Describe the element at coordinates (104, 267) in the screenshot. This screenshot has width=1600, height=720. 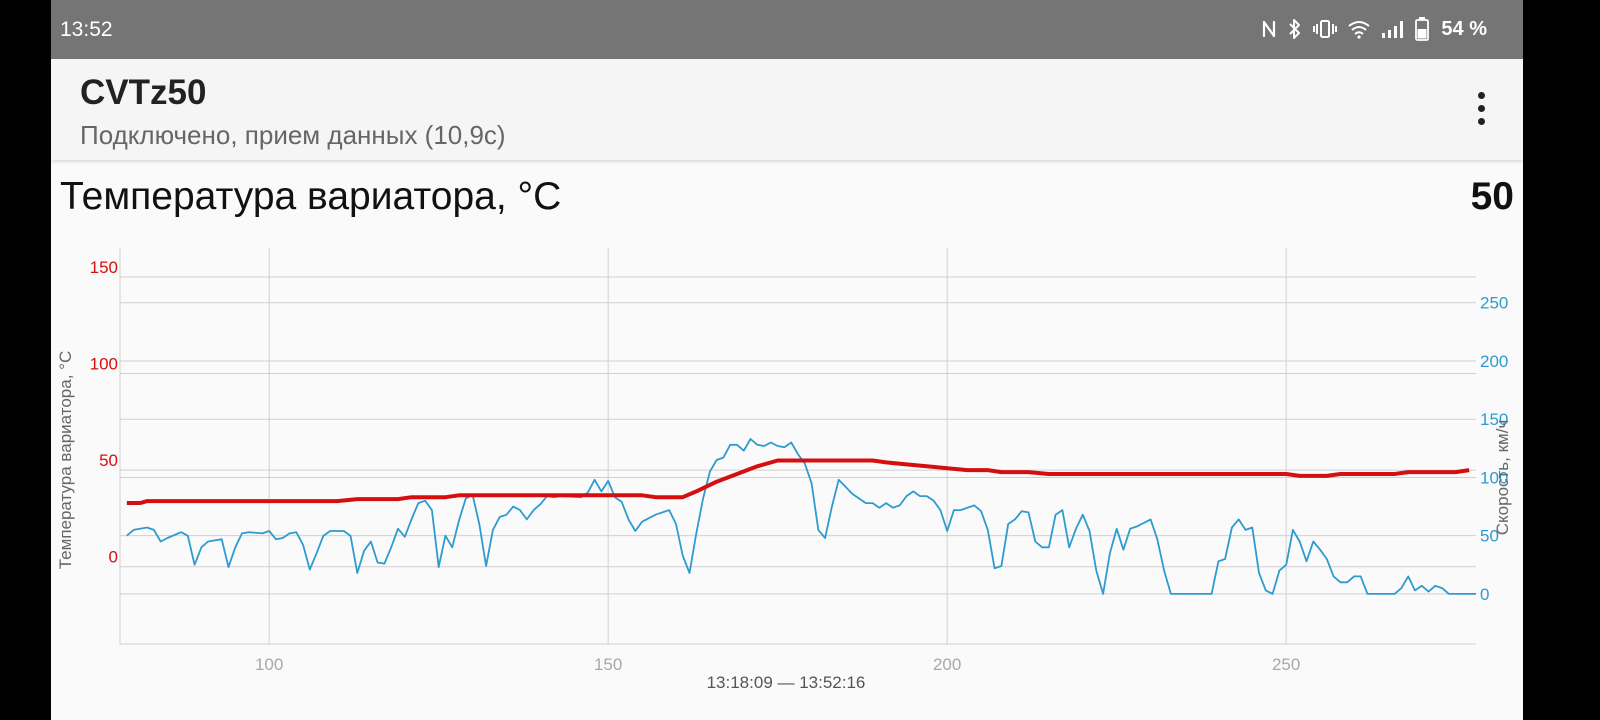
I see `y-left-tick-label: 150` at that location.